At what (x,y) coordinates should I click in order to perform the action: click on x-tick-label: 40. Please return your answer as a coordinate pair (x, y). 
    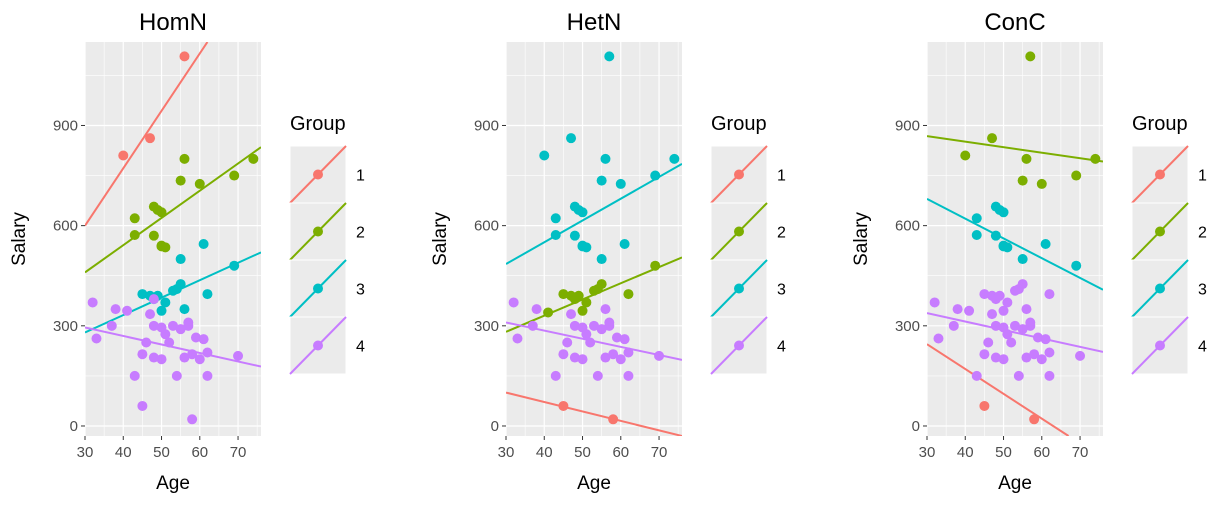
    Looking at the image, I should click on (123, 452).